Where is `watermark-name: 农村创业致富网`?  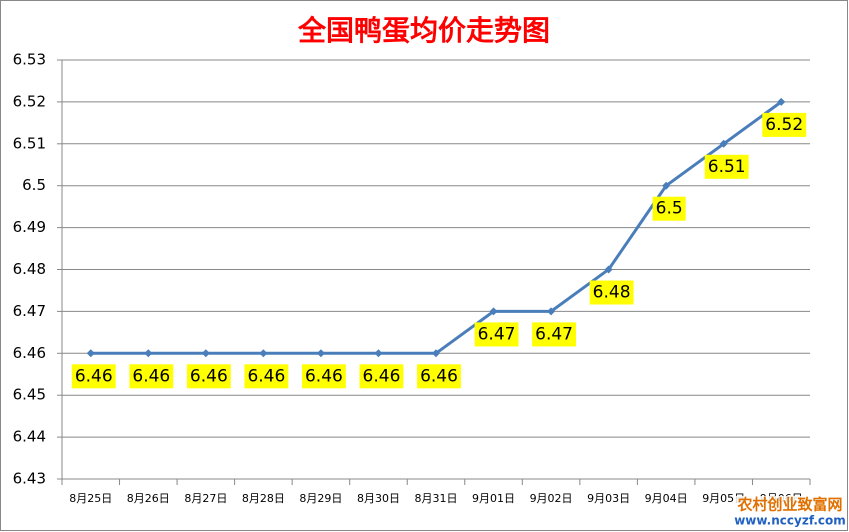
watermark-name: 农村创业致富网 is located at coordinates (789, 505).